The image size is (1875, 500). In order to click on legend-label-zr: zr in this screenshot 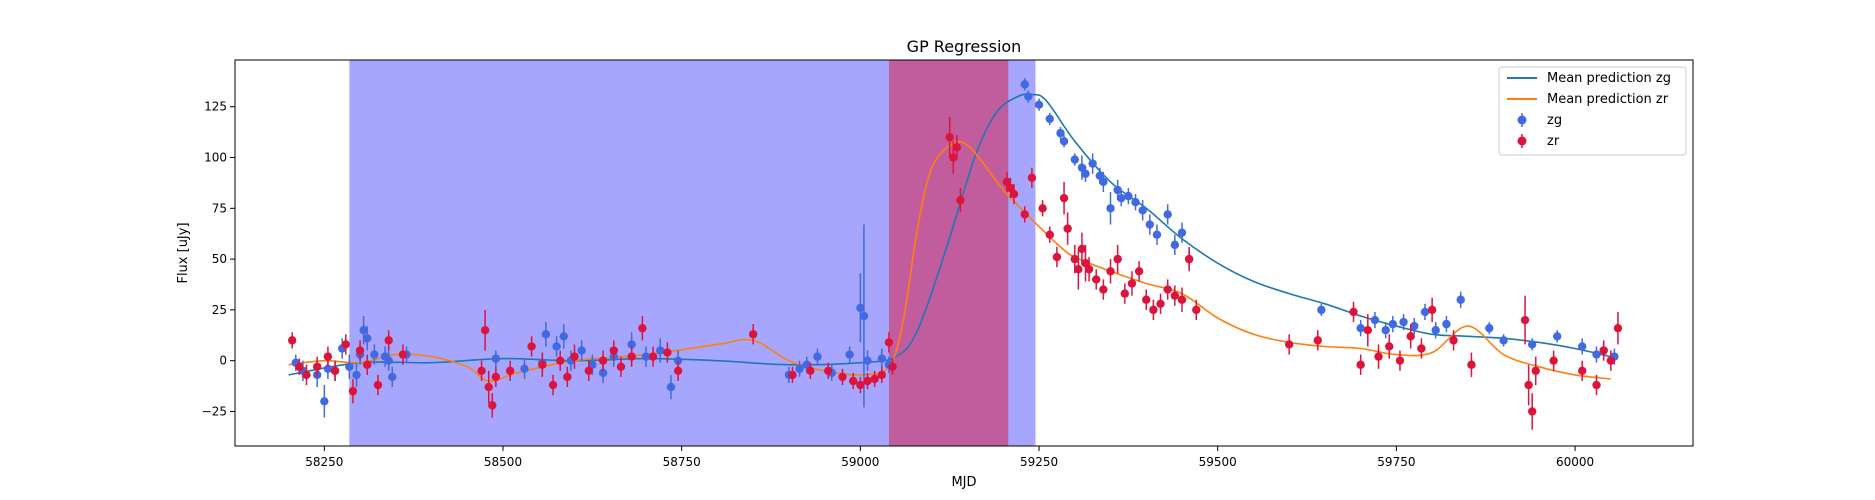, I will do `click(1553, 141)`.